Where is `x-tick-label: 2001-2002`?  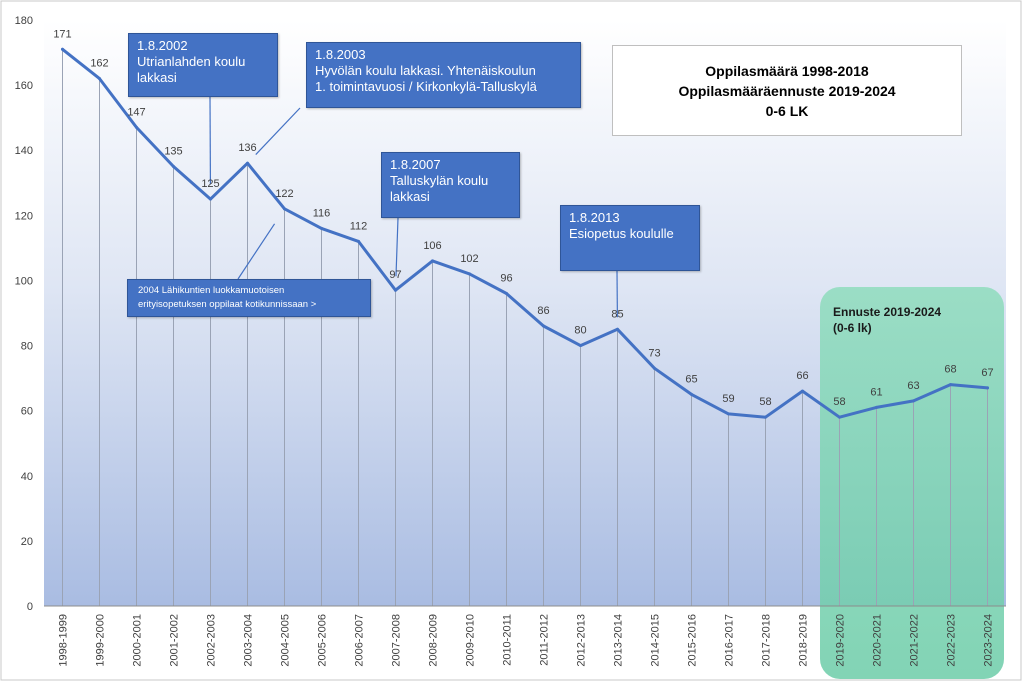 x-tick-label: 2001-2002 is located at coordinates (175, 640).